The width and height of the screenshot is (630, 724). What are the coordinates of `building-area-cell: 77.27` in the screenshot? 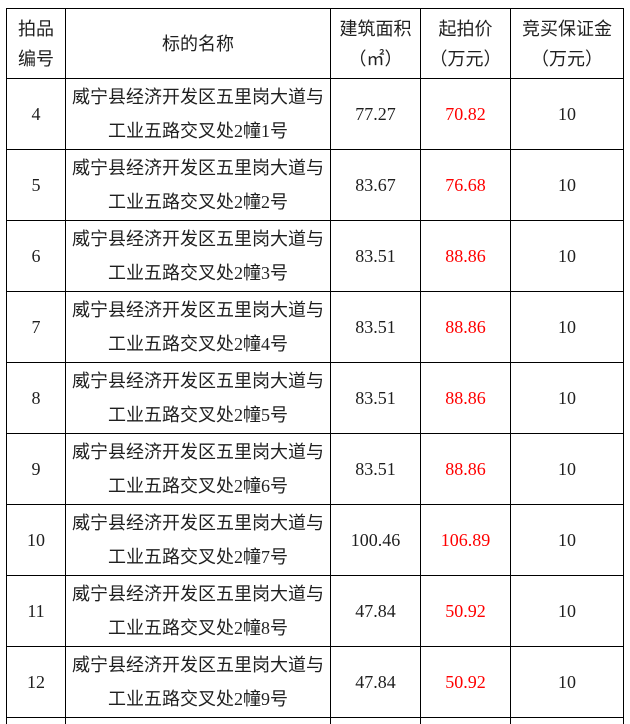 It's located at (375, 114).